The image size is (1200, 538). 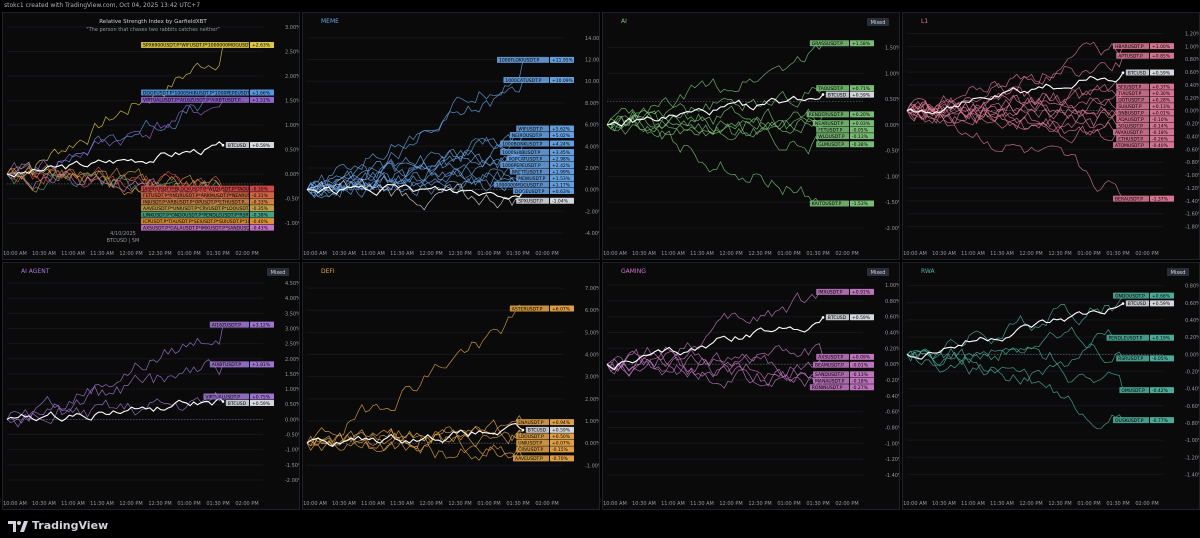 I want to click on x-tick-label: 11:30 AM, so click(x=102, y=254).